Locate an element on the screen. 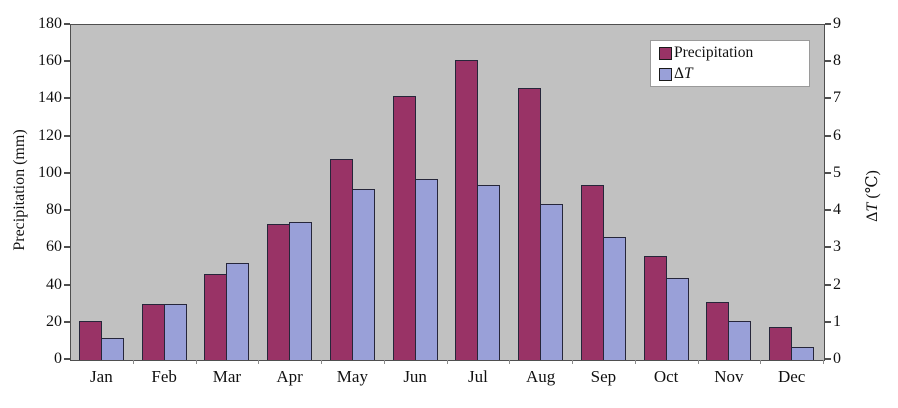 The height and width of the screenshot is (408, 898). x-axis-label: Sep is located at coordinates (603, 376).